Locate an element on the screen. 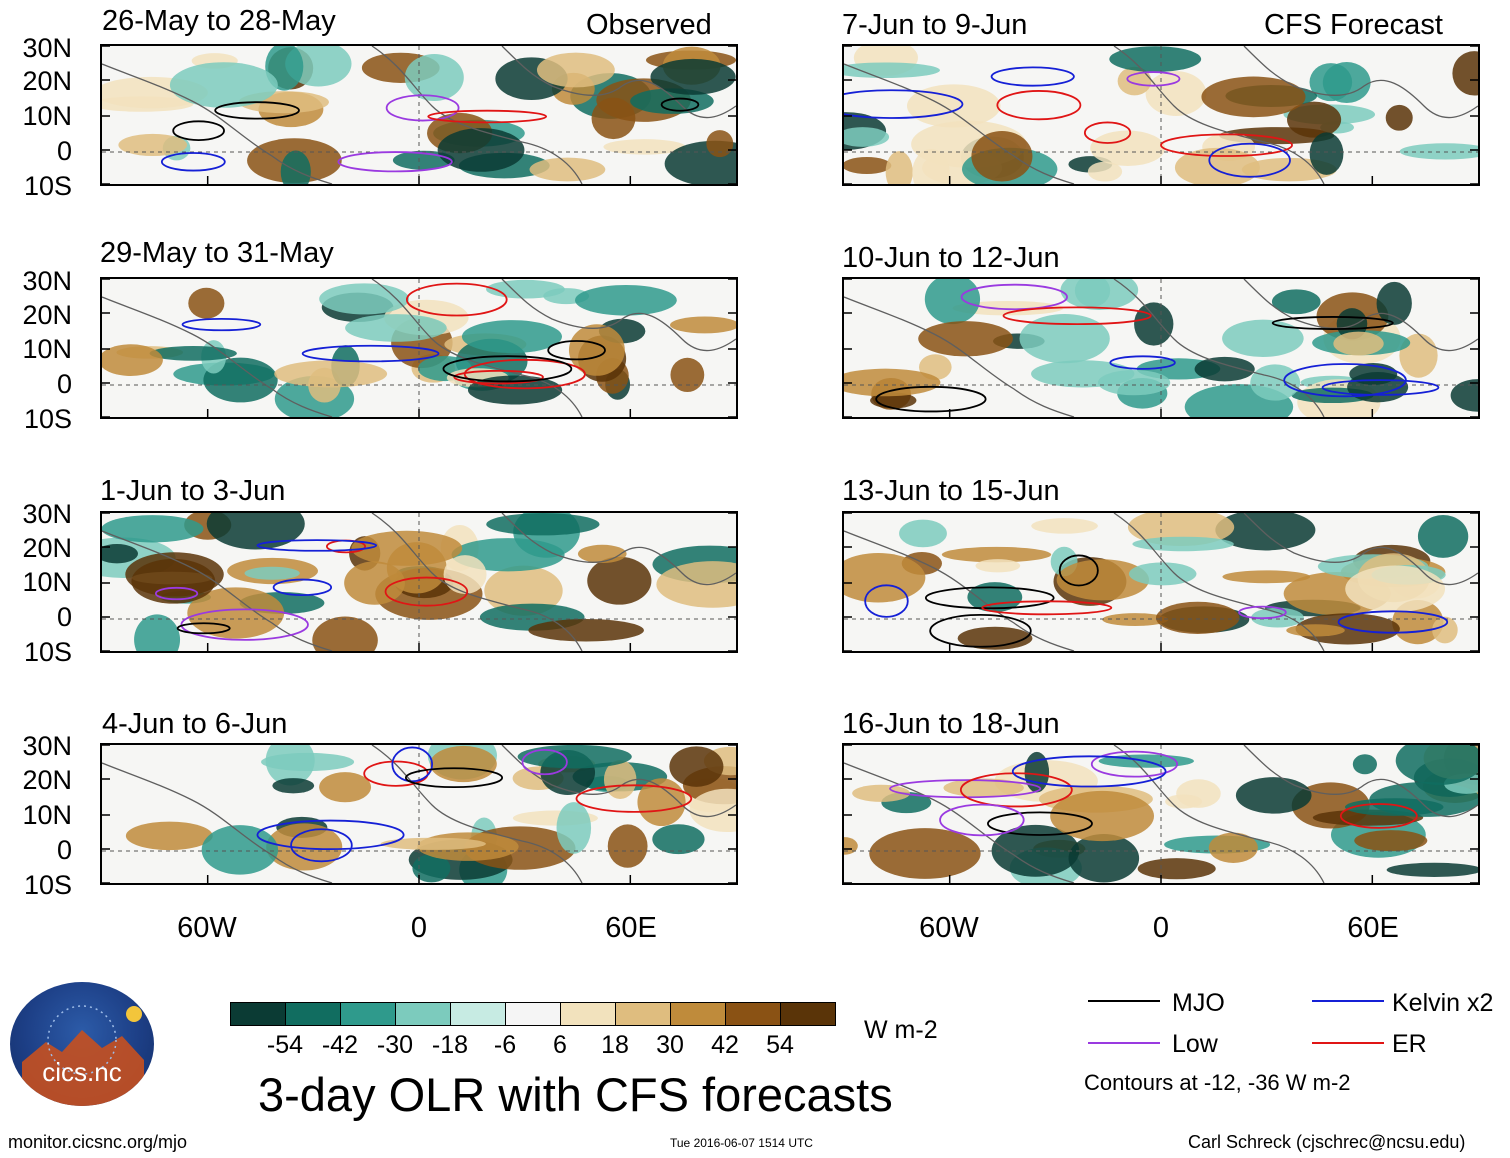 The width and height of the screenshot is (1510, 1158). panel-title: 1-Jun to 3-Jun is located at coordinates (193, 491).